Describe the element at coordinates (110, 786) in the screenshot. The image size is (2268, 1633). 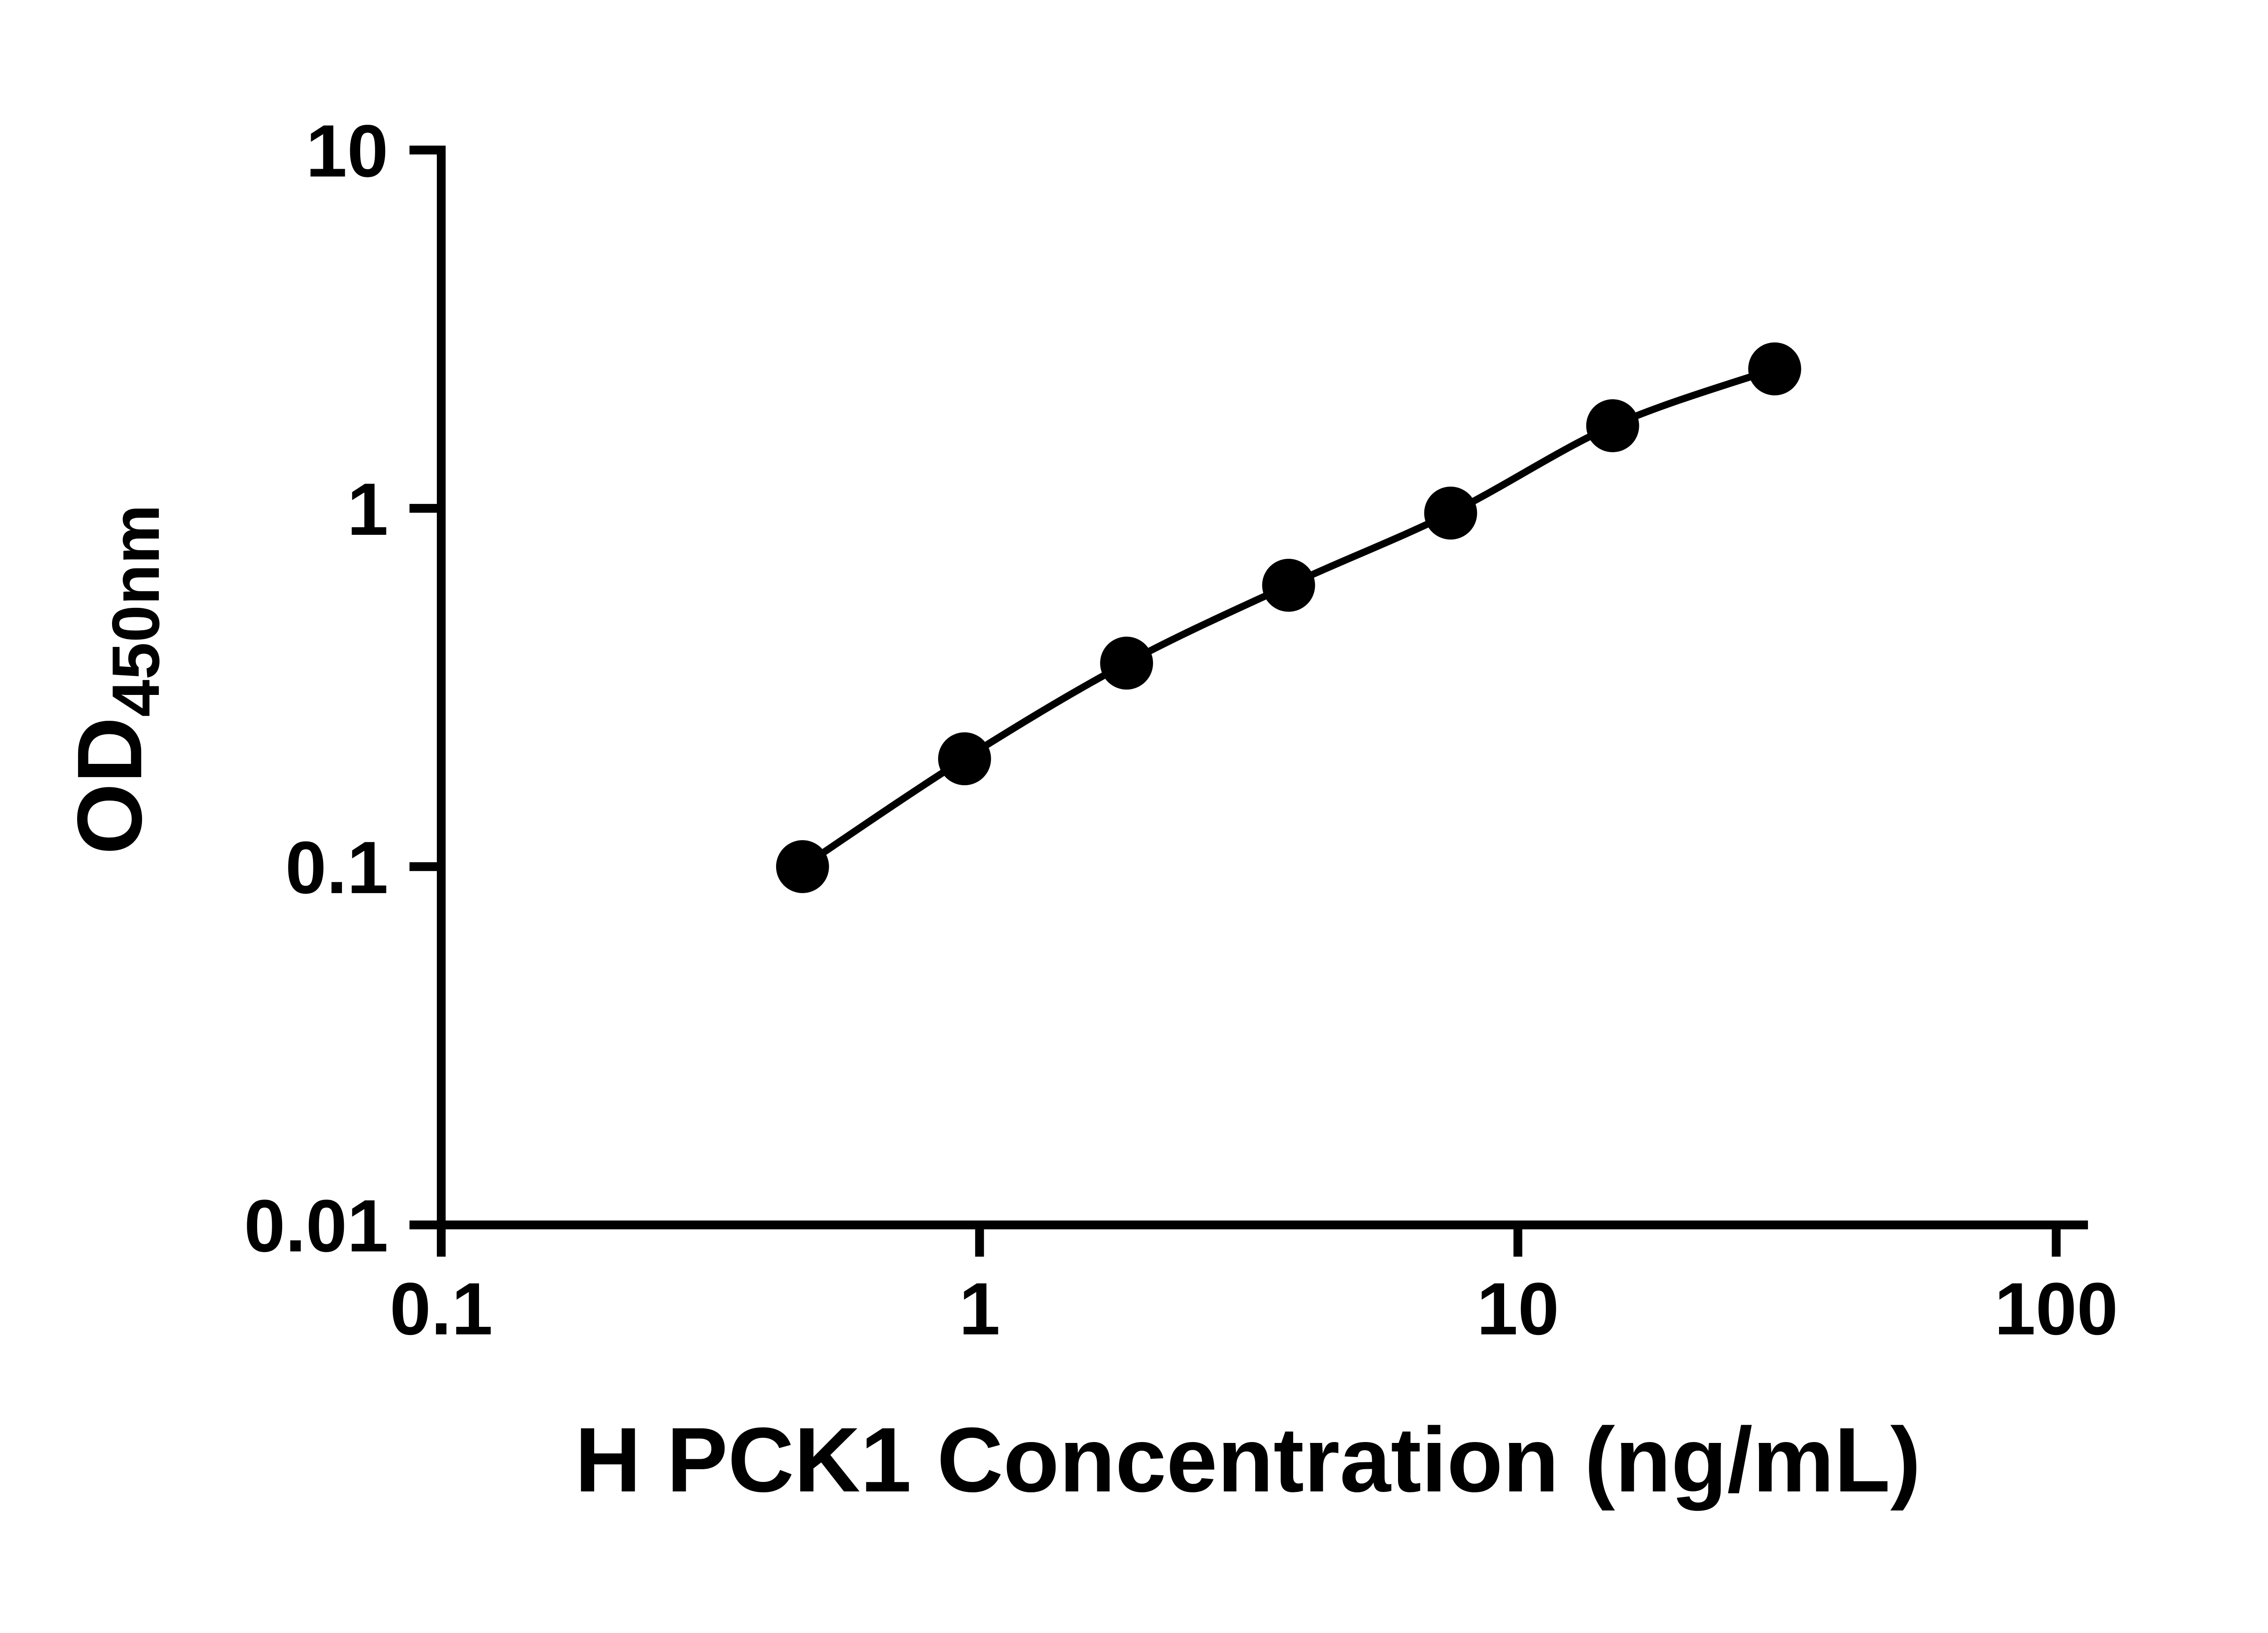
I see `y-axis-title-main: OD` at that location.